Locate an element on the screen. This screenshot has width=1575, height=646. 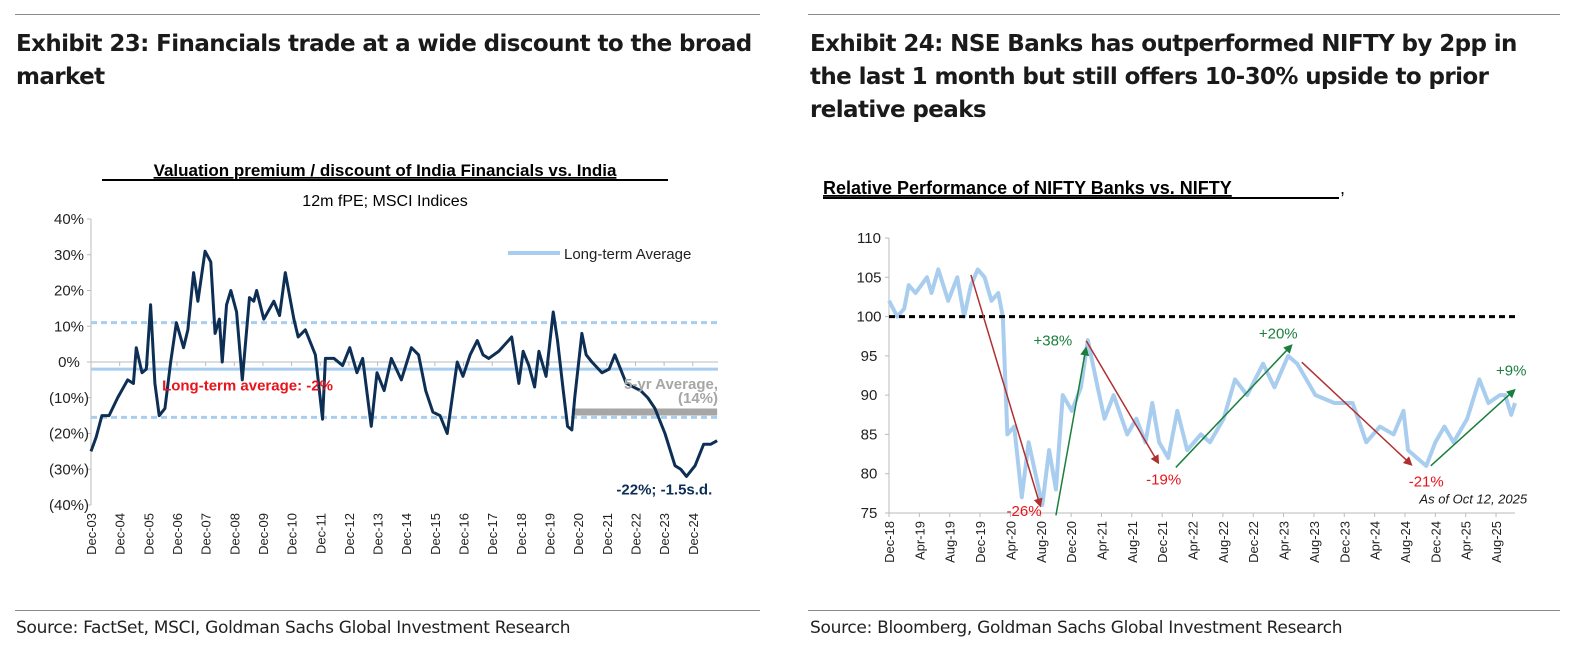
relative-performance-line is located at coordinates (1202, 387).